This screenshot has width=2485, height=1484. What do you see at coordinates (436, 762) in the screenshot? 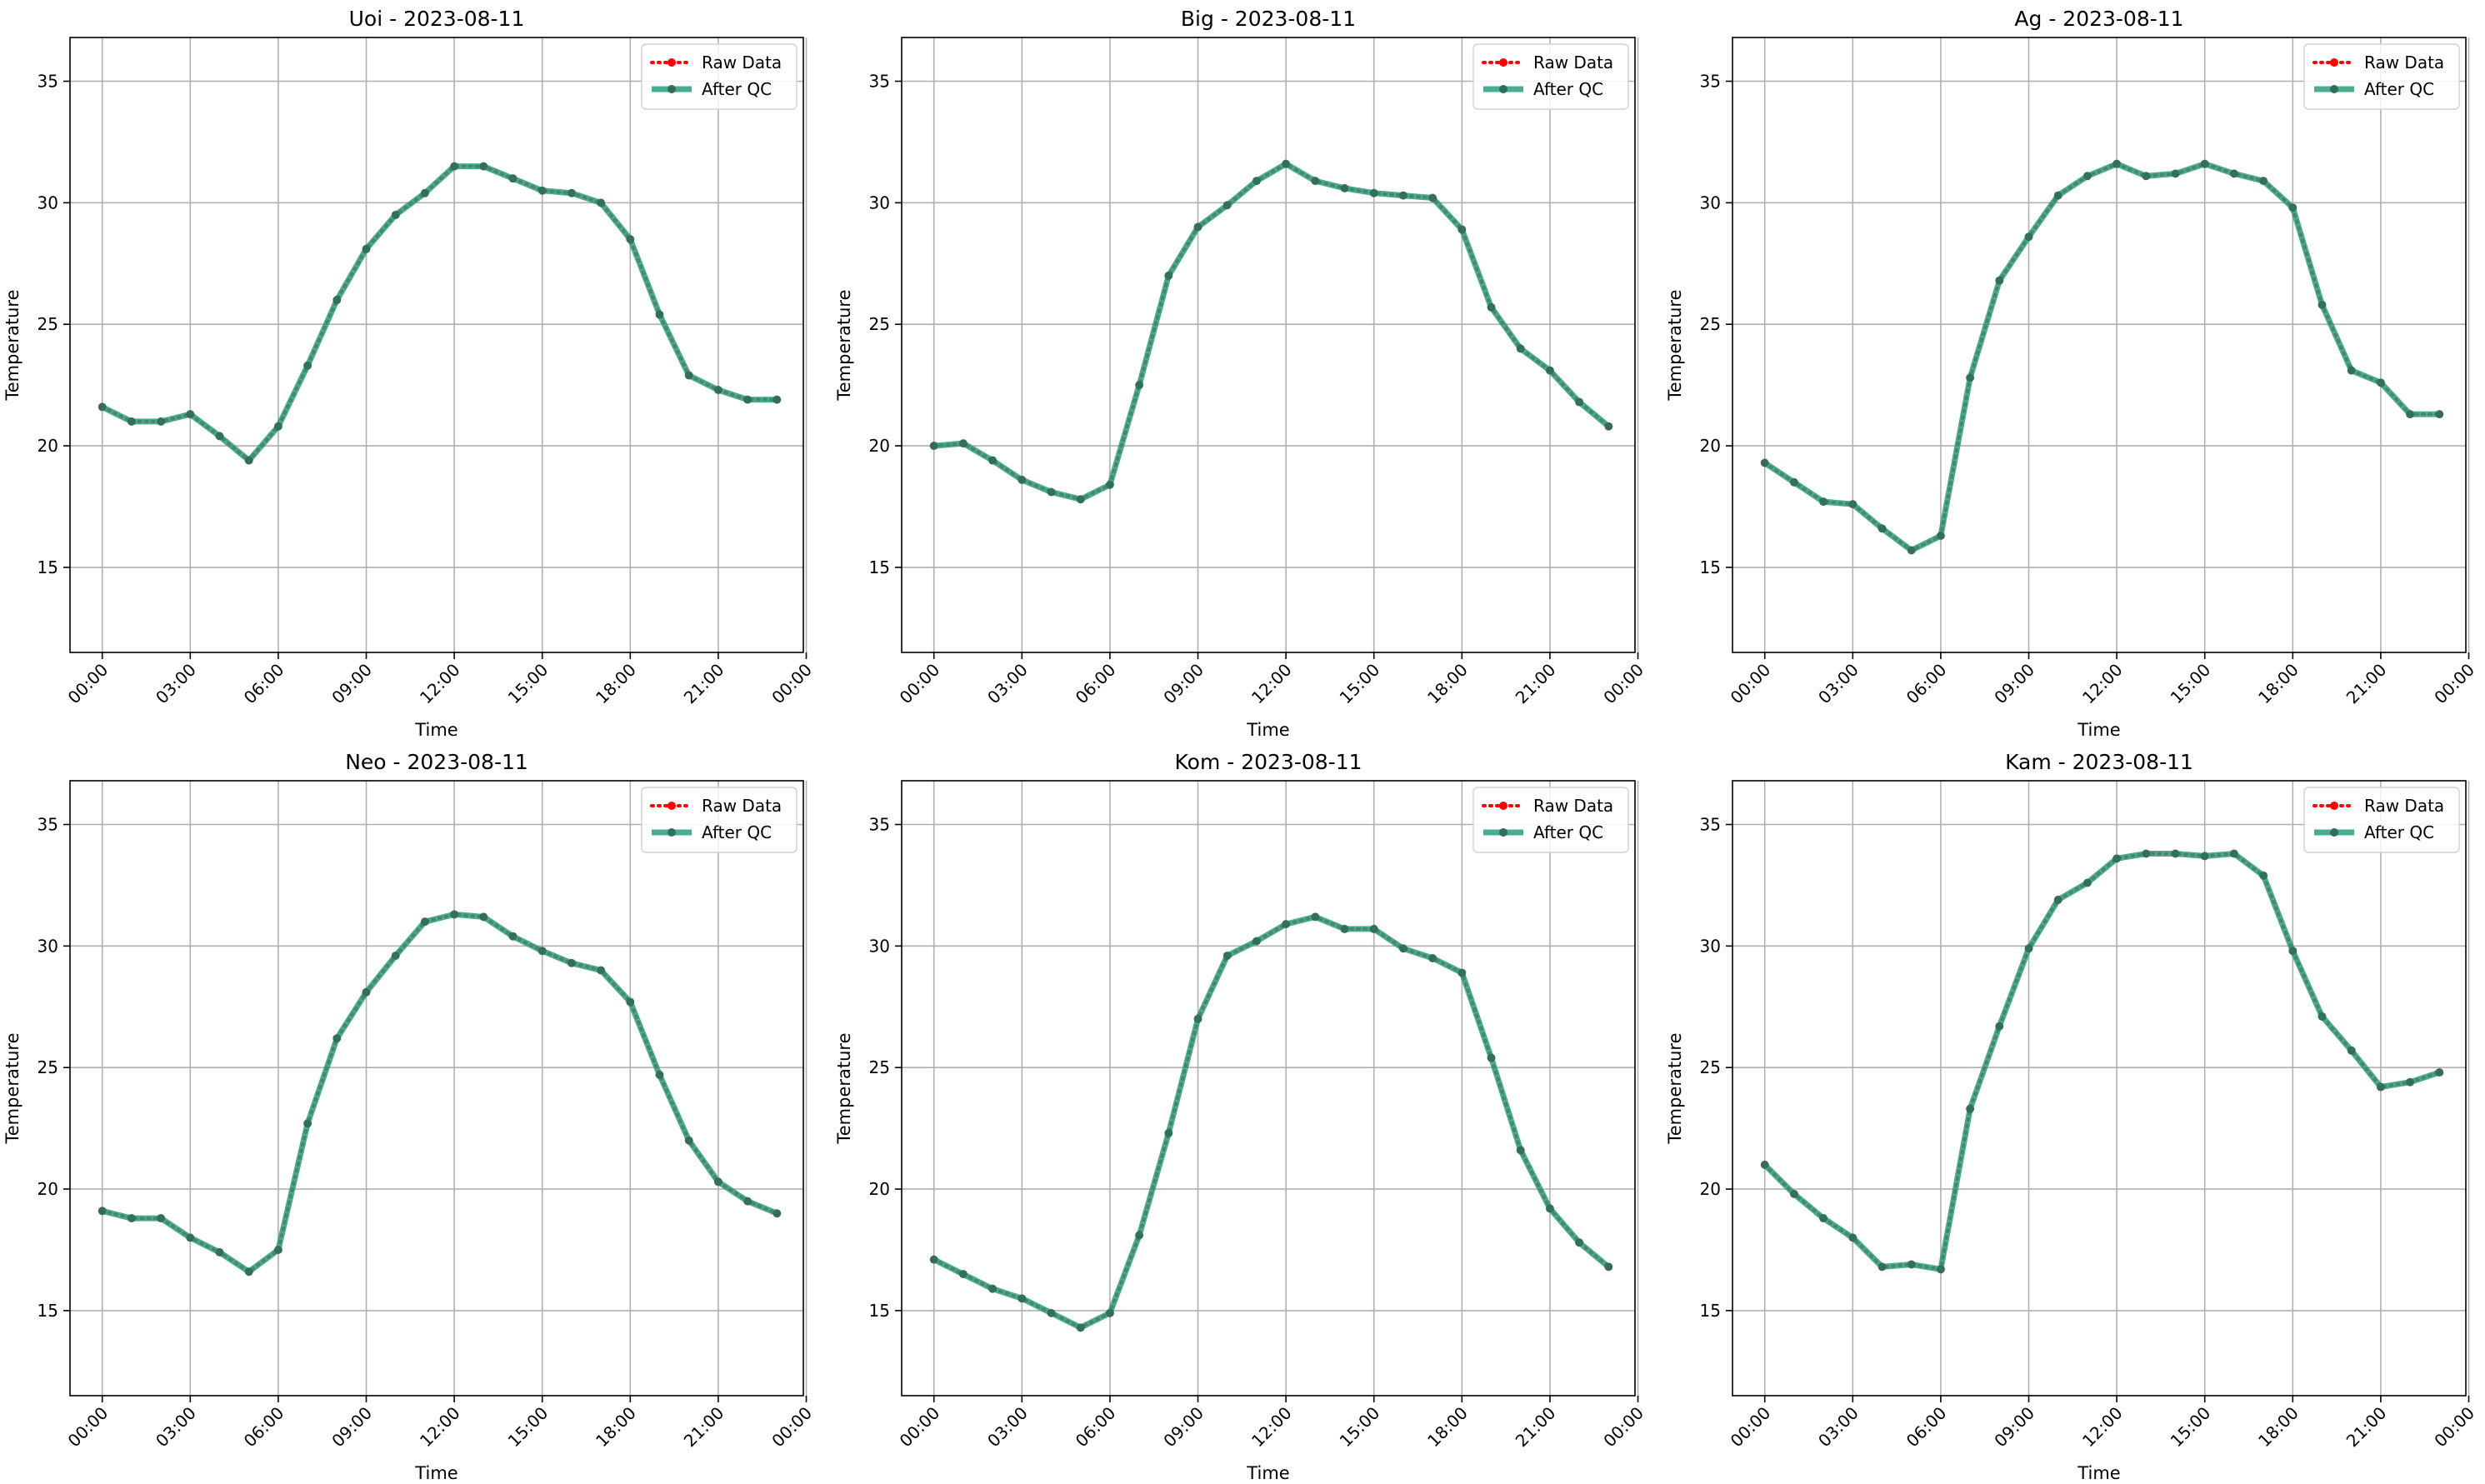
I see `subplot-title: Neo - 2023-08-11` at bounding box center [436, 762].